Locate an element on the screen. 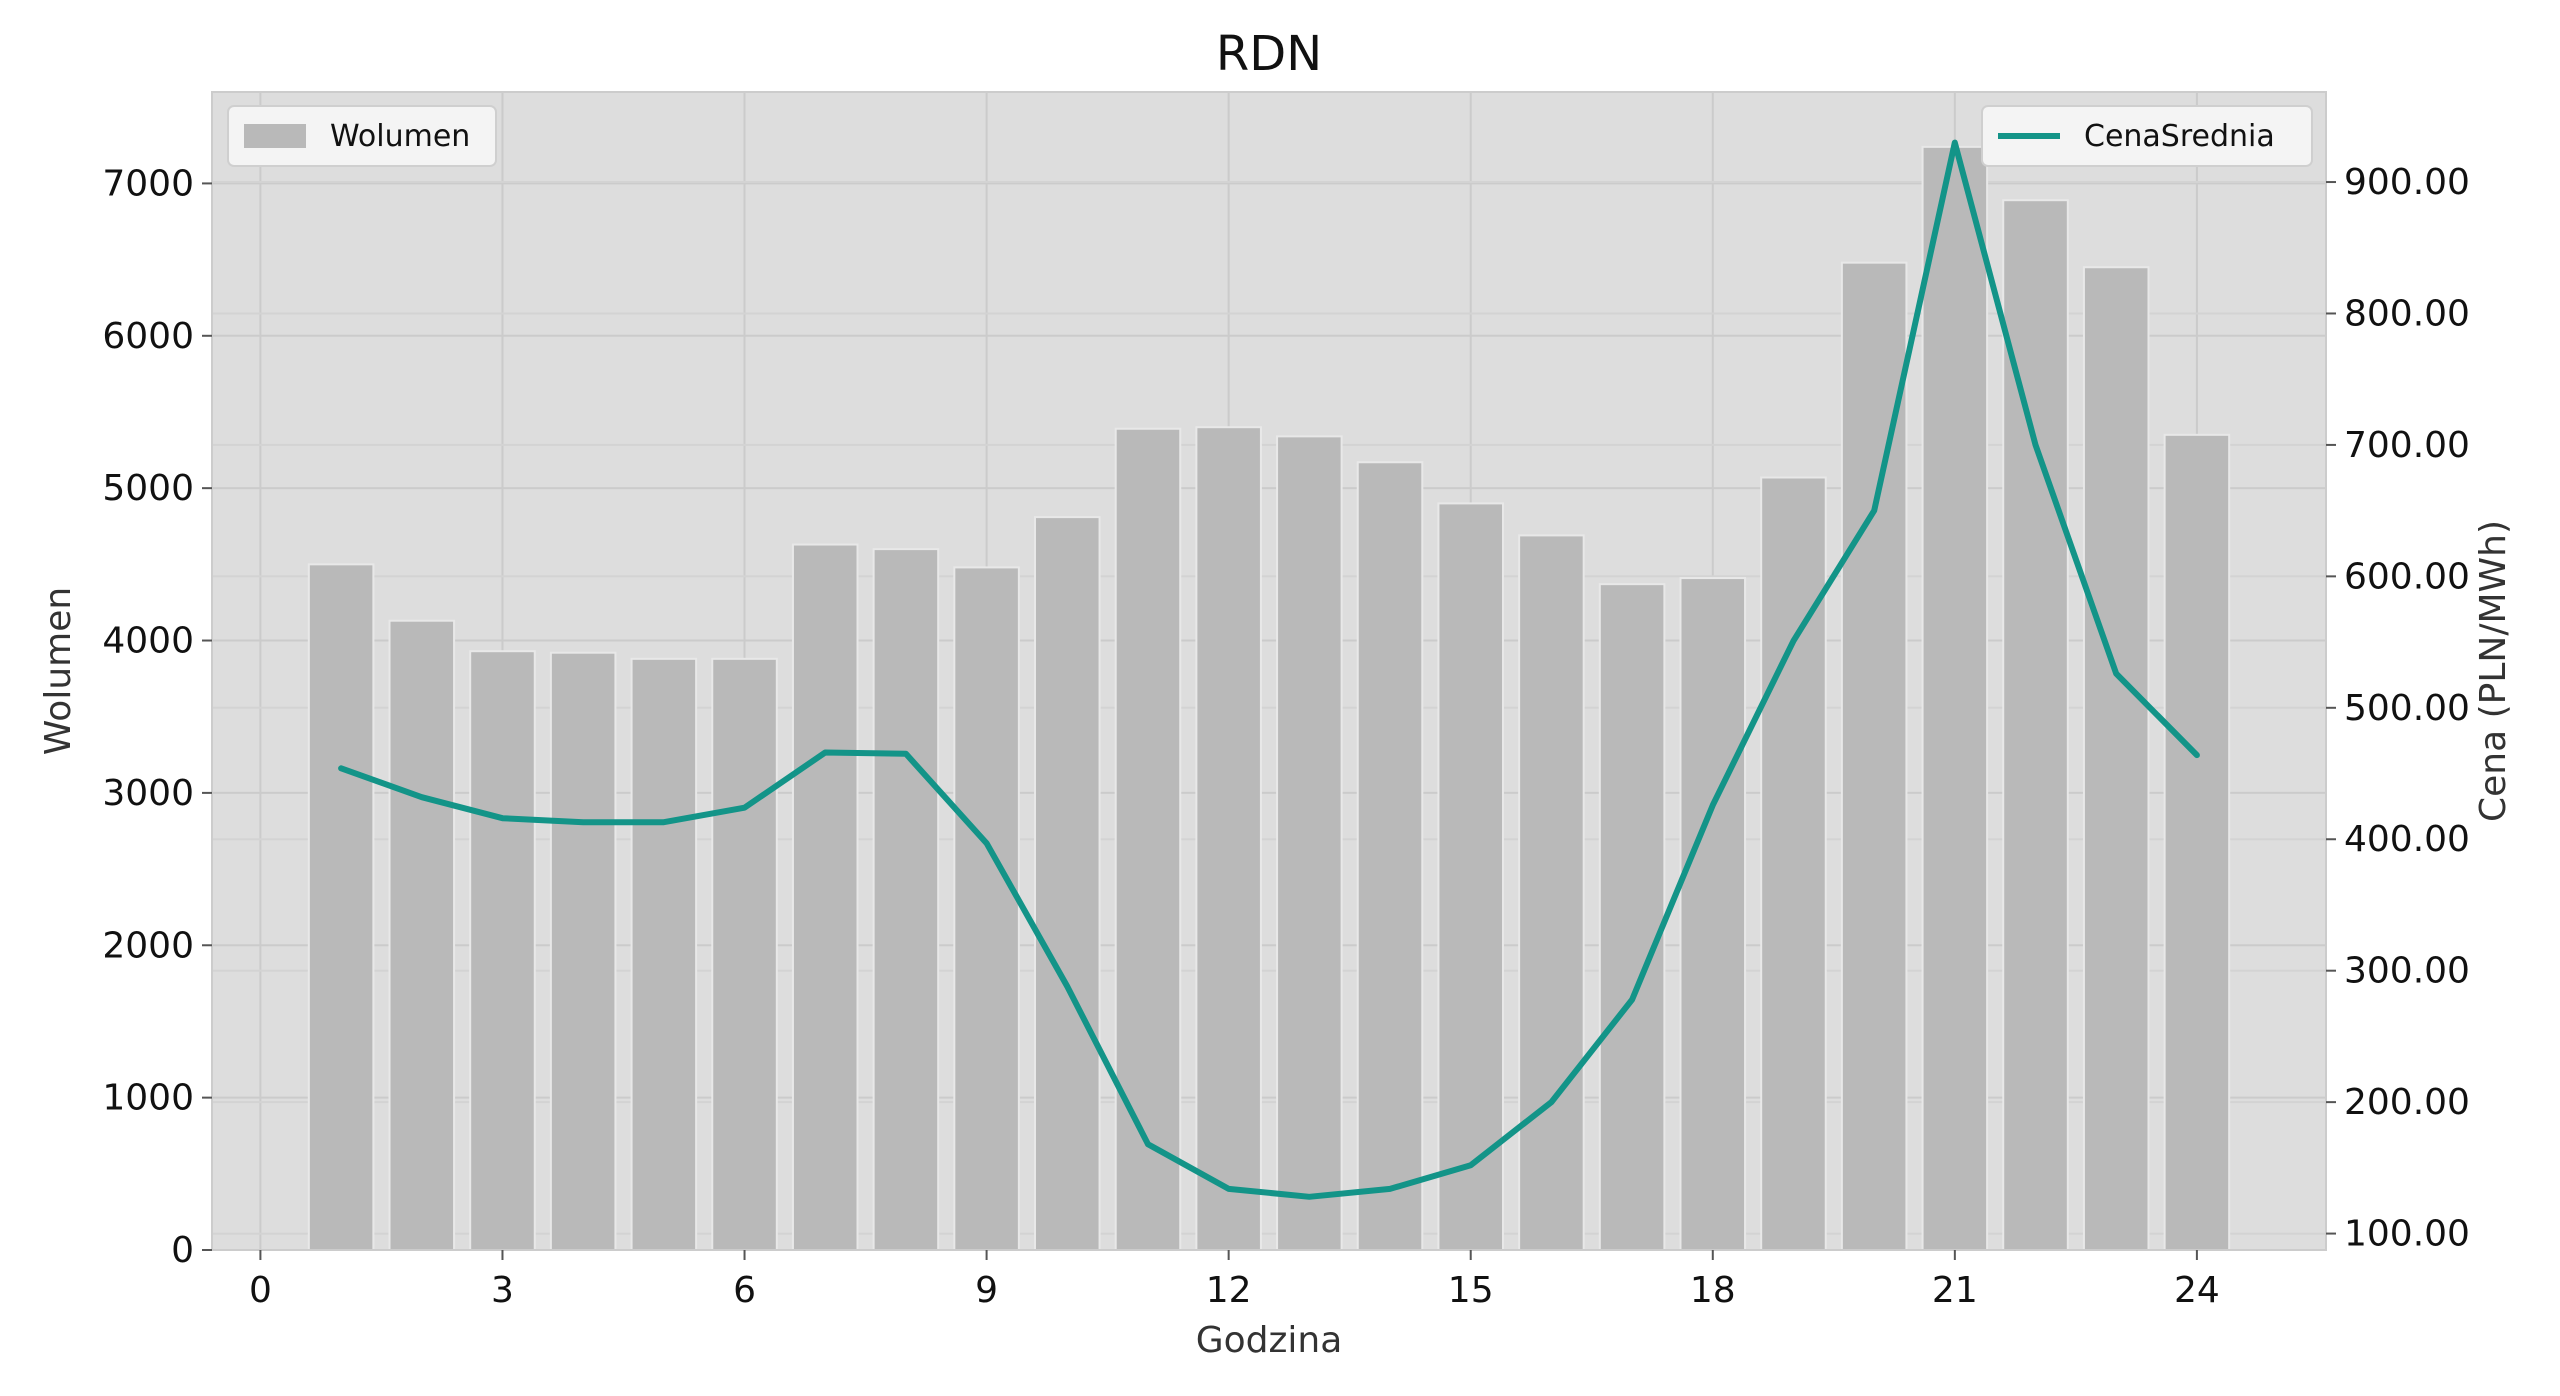 The height and width of the screenshot is (1396, 2560). y2-tick-label: 900.00 is located at coordinates (2407, 182).